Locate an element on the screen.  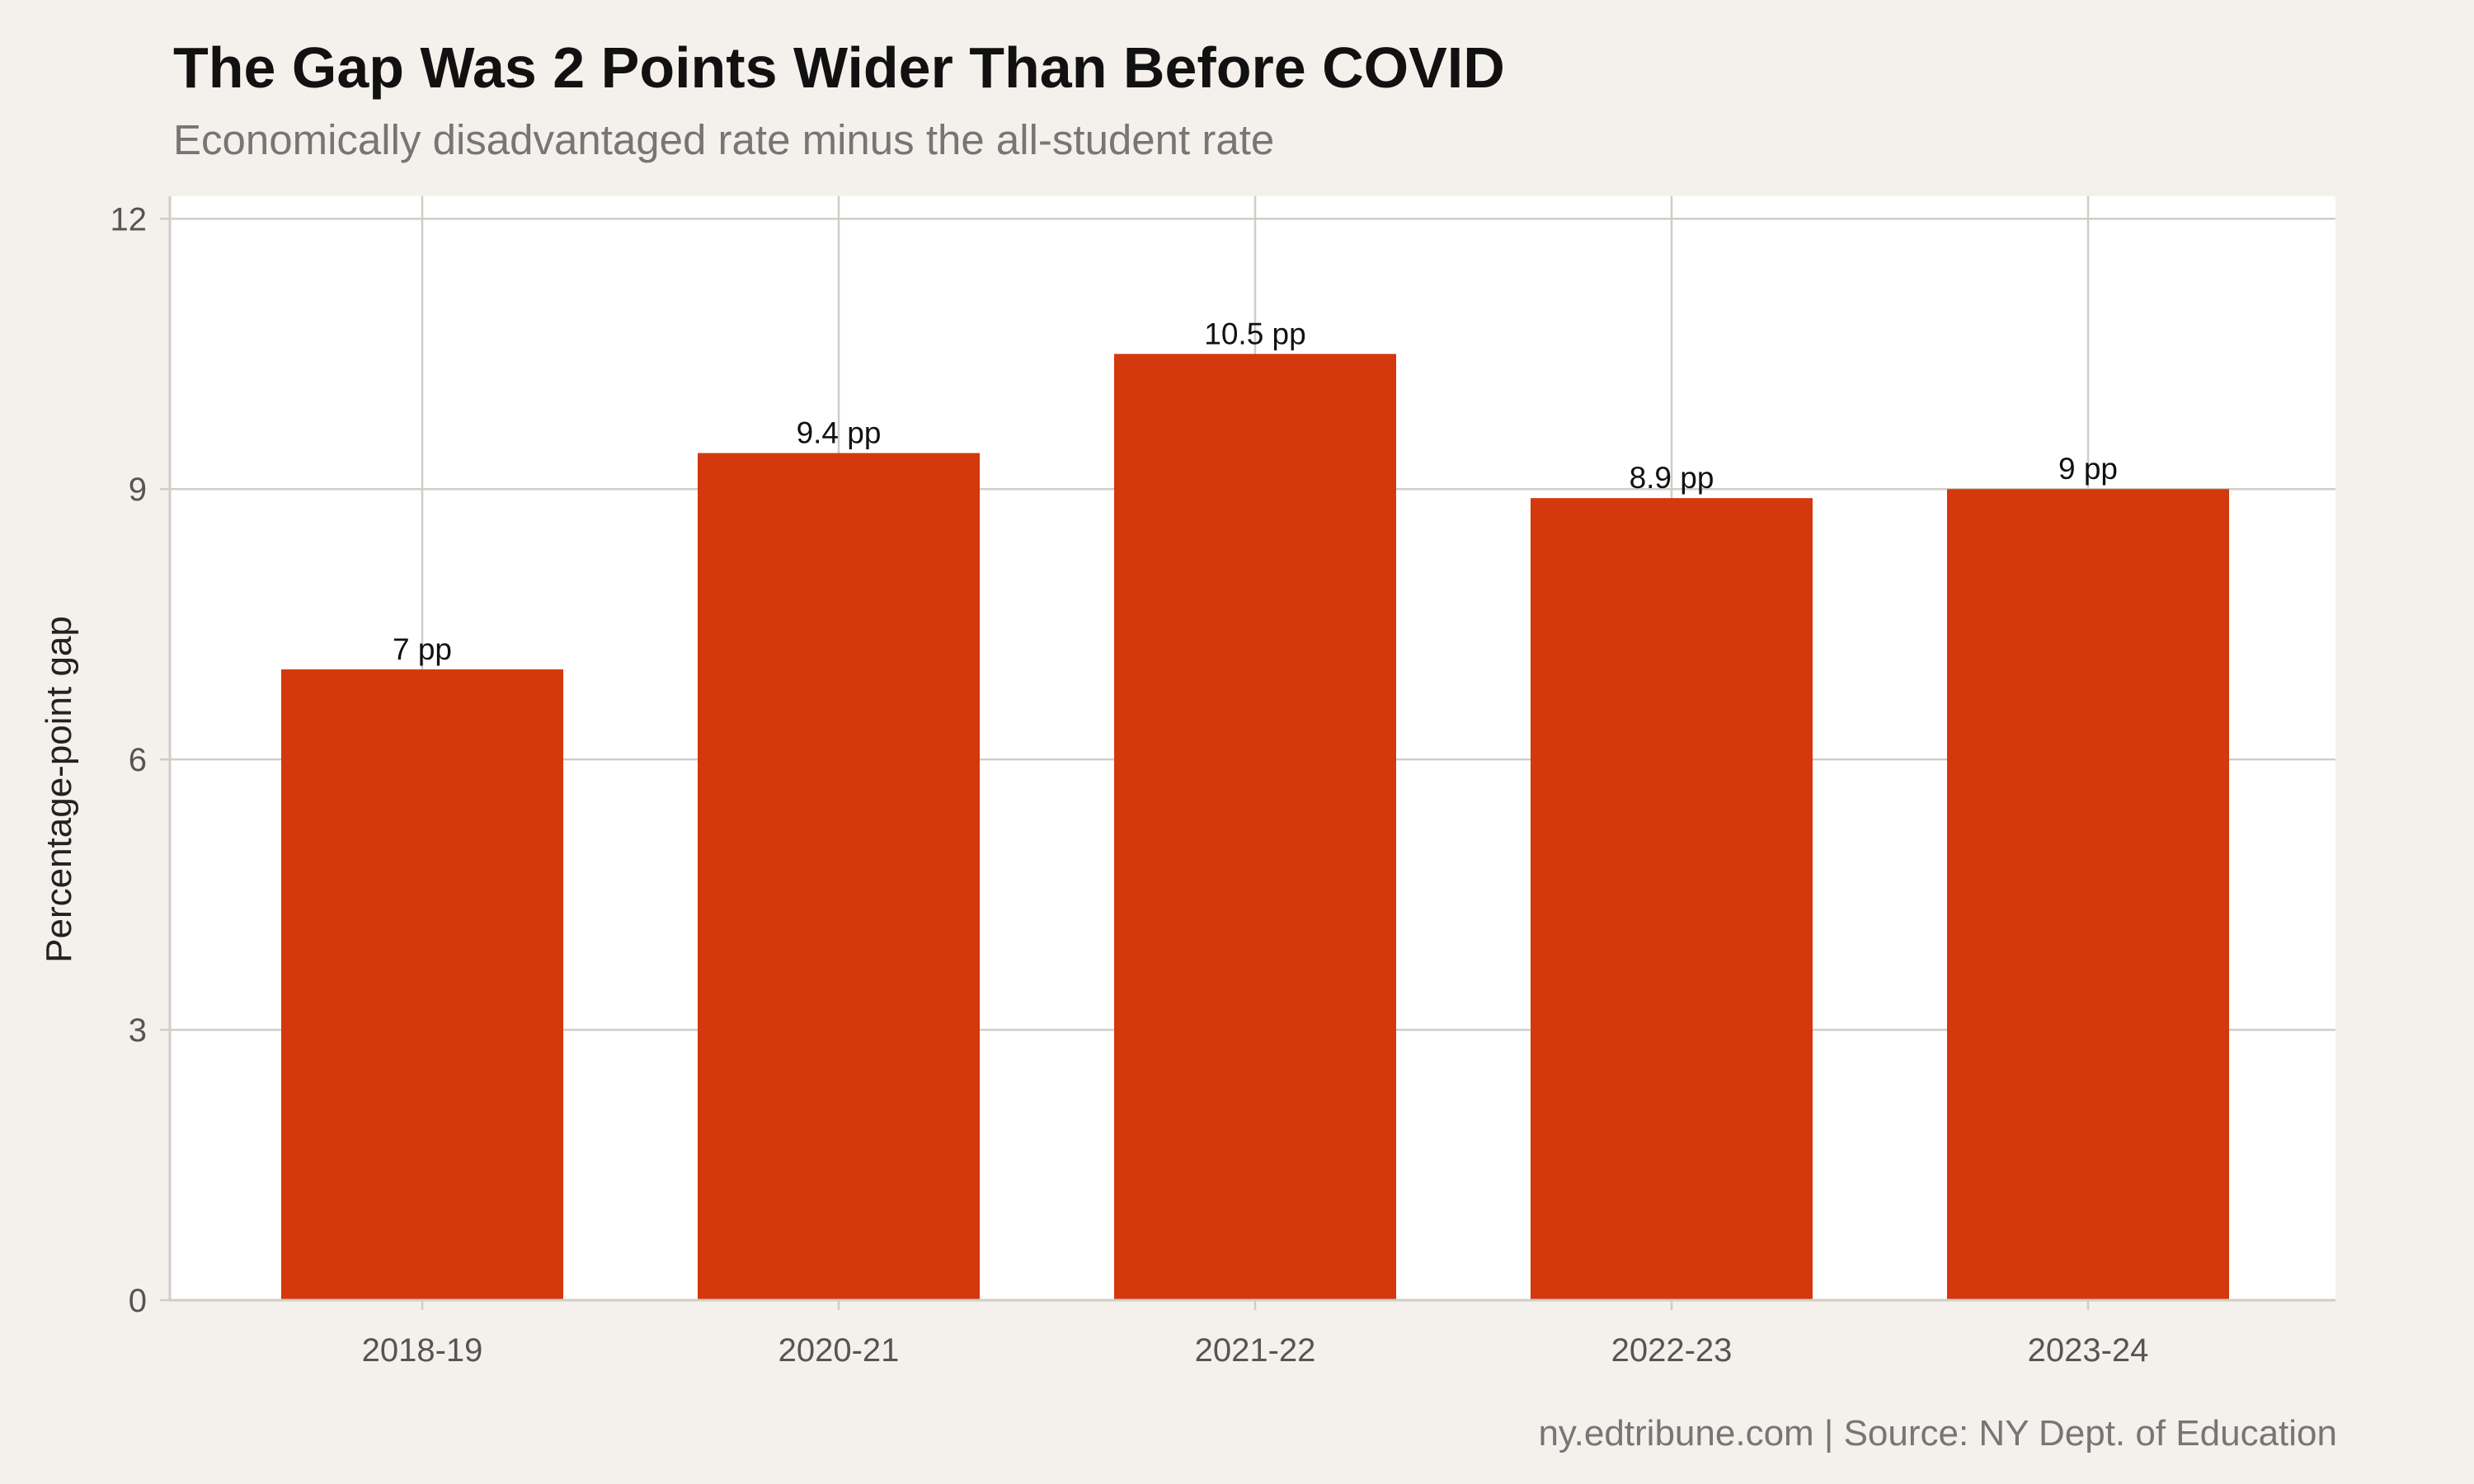
y-axis-title: Percentage-point gap is located at coordinates (59, 789).